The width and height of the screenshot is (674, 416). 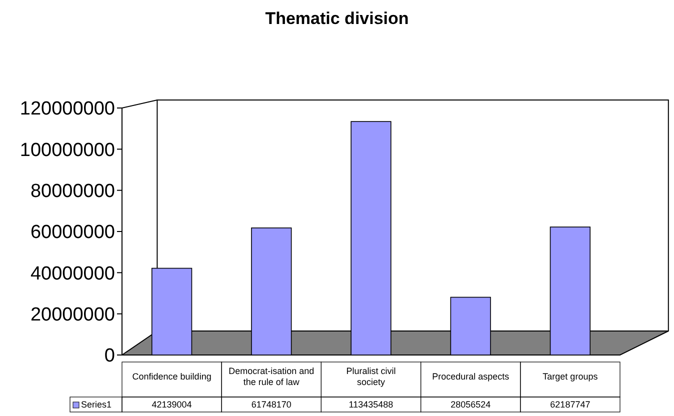 What do you see at coordinates (67, 150) in the screenshot?
I see `y-tick-label: 100000000` at bounding box center [67, 150].